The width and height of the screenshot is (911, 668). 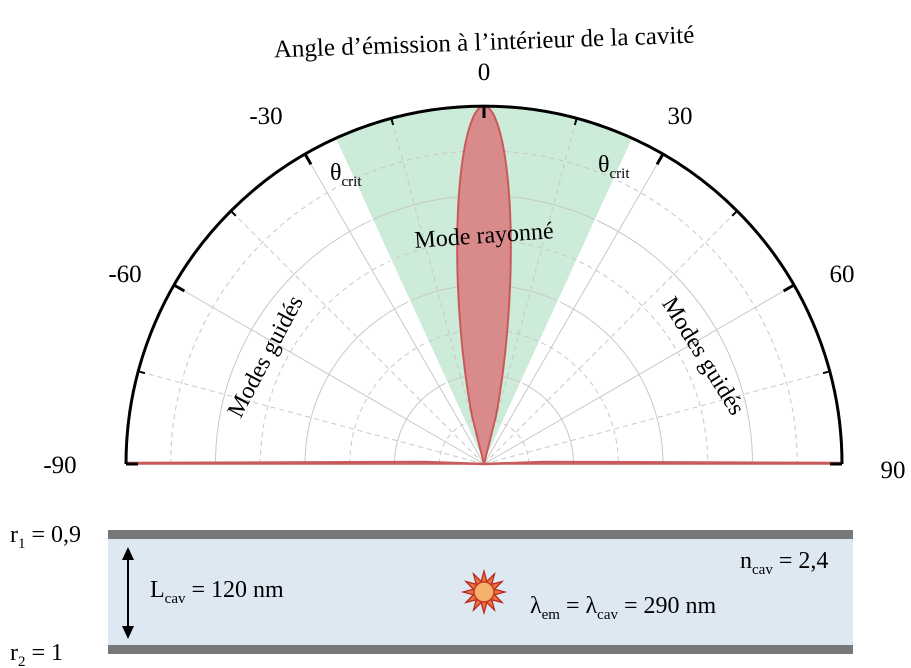 I want to click on critical-line-left, so click(x=409, y=301).